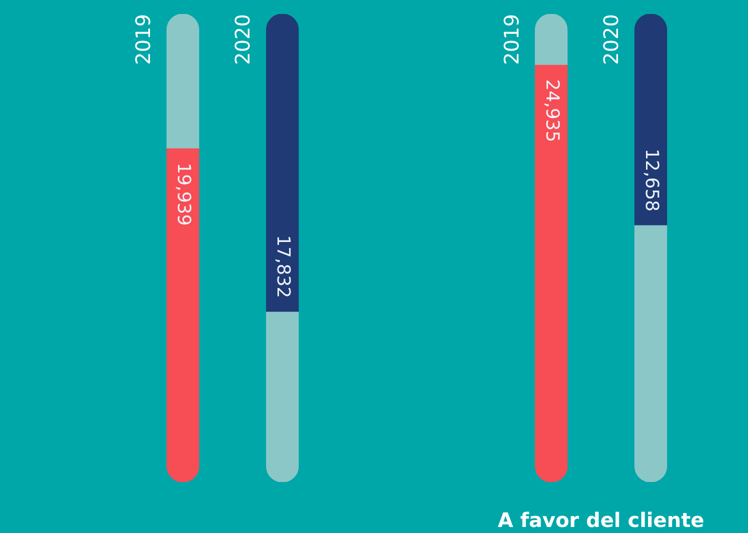 The height and width of the screenshot is (533, 748). What do you see at coordinates (552, 110) in the screenshot?
I see `data-label: 24,935` at bounding box center [552, 110].